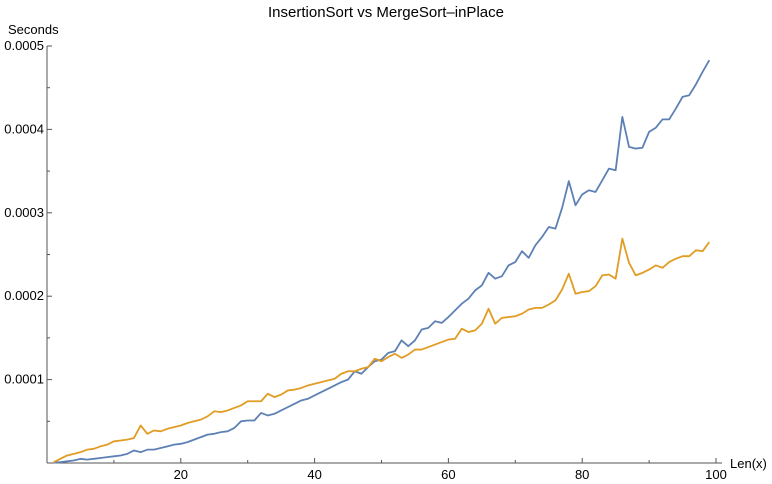  Describe the element at coordinates (582, 474) in the screenshot. I see `x-tick-label: 80` at that location.